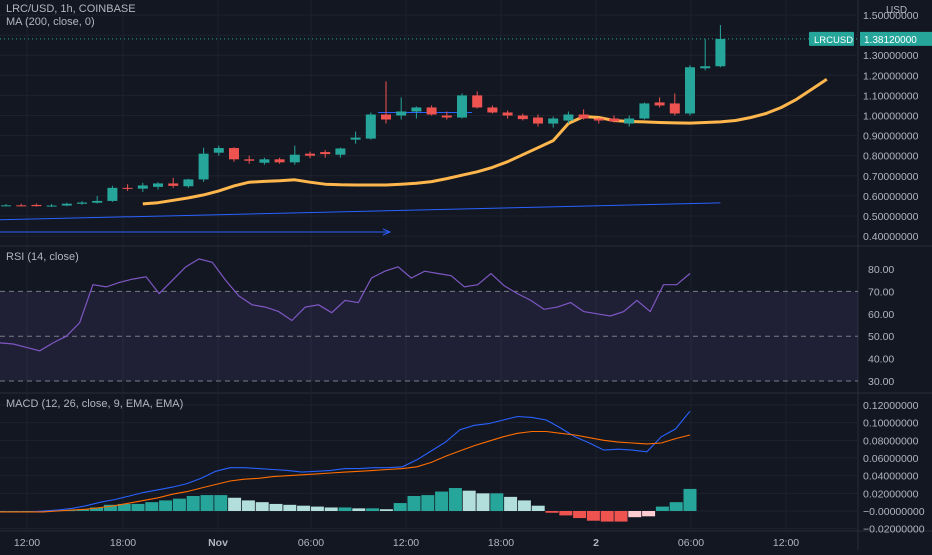  Describe the element at coordinates (891, 76) in the screenshot. I see `price-axis-tick-label: 1.20000000` at that location.